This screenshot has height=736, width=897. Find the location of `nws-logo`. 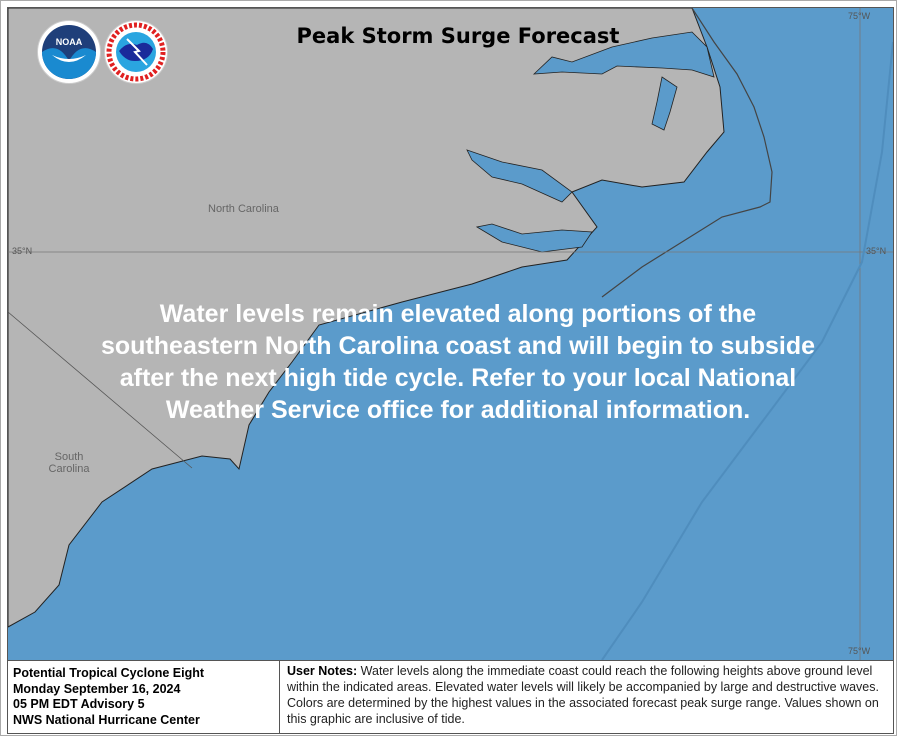

nws-logo is located at coordinates (136, 52).